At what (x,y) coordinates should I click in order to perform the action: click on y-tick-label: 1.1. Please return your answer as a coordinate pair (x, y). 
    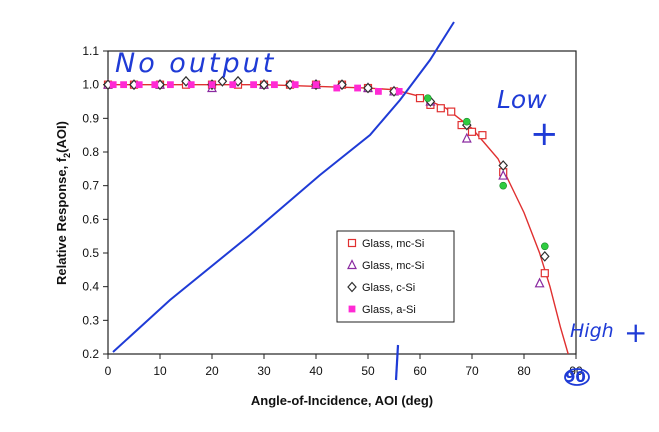
    Looking at the image, I should click on (90, 51).